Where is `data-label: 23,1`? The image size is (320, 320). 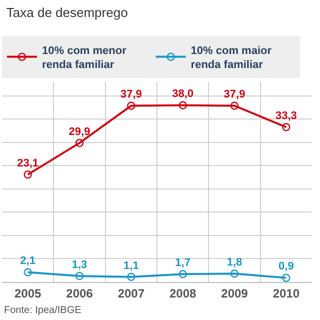 data-label: 23,1 is located at coordinates (28, 163).